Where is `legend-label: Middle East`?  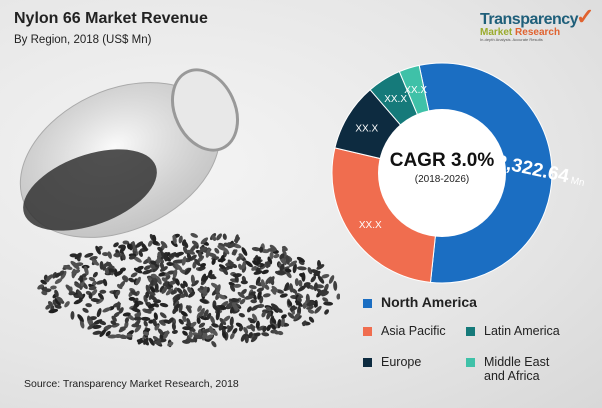
legend-label: Middle East is located at coordinates (517, 362).